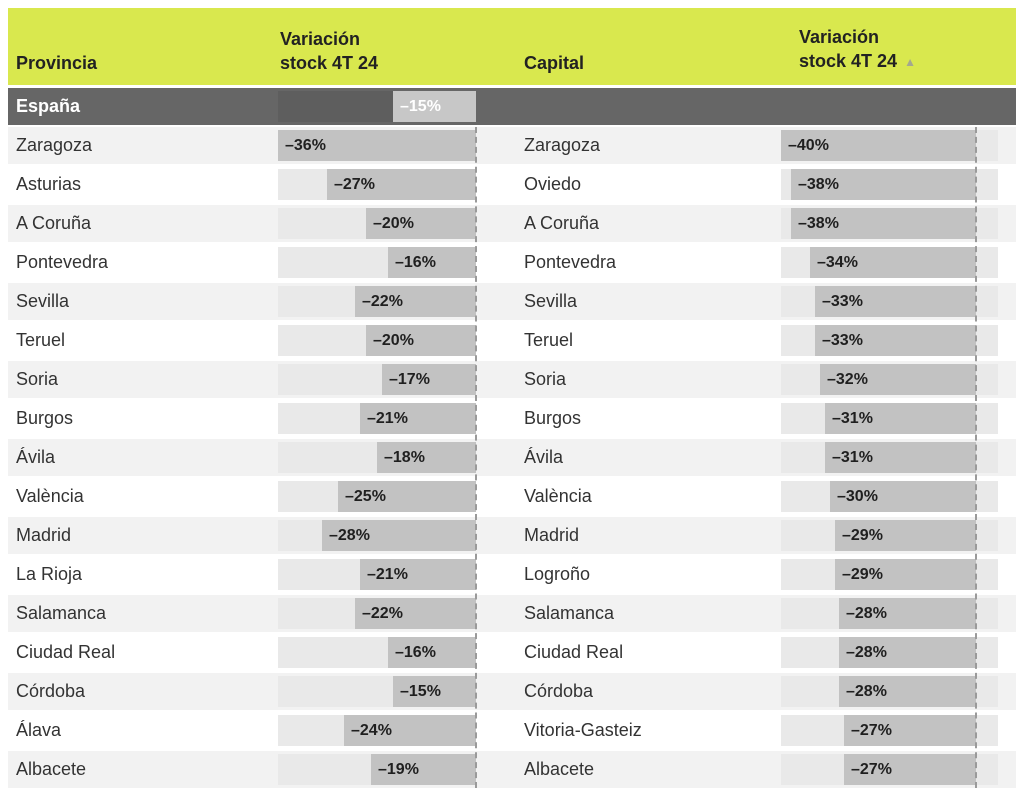 This screenshot has height=790, width=1024. Describe the element at coordinates (404, 457) in the screenshot. I see `provincia-bar-value: –18%` at that location.